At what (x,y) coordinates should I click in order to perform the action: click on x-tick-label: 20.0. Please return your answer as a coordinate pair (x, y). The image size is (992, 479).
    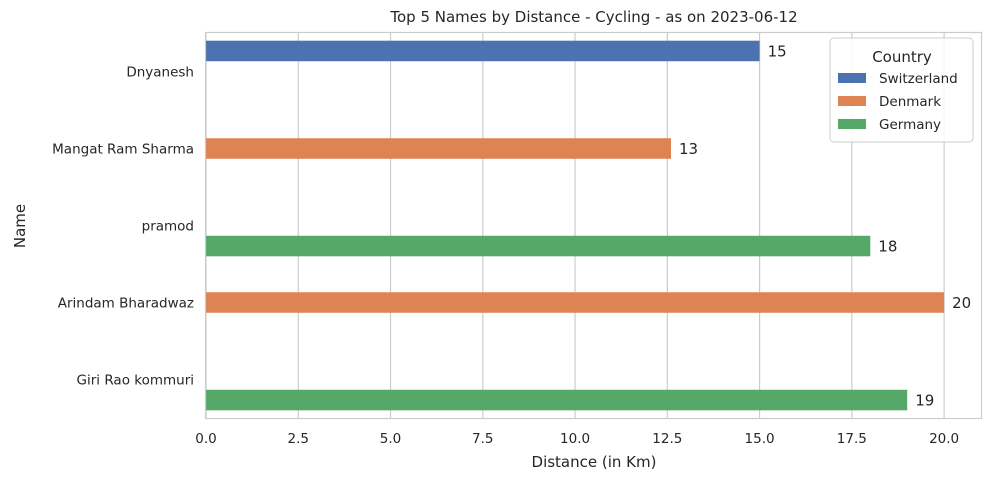
    Looking at the image, I should click on (944, 439).